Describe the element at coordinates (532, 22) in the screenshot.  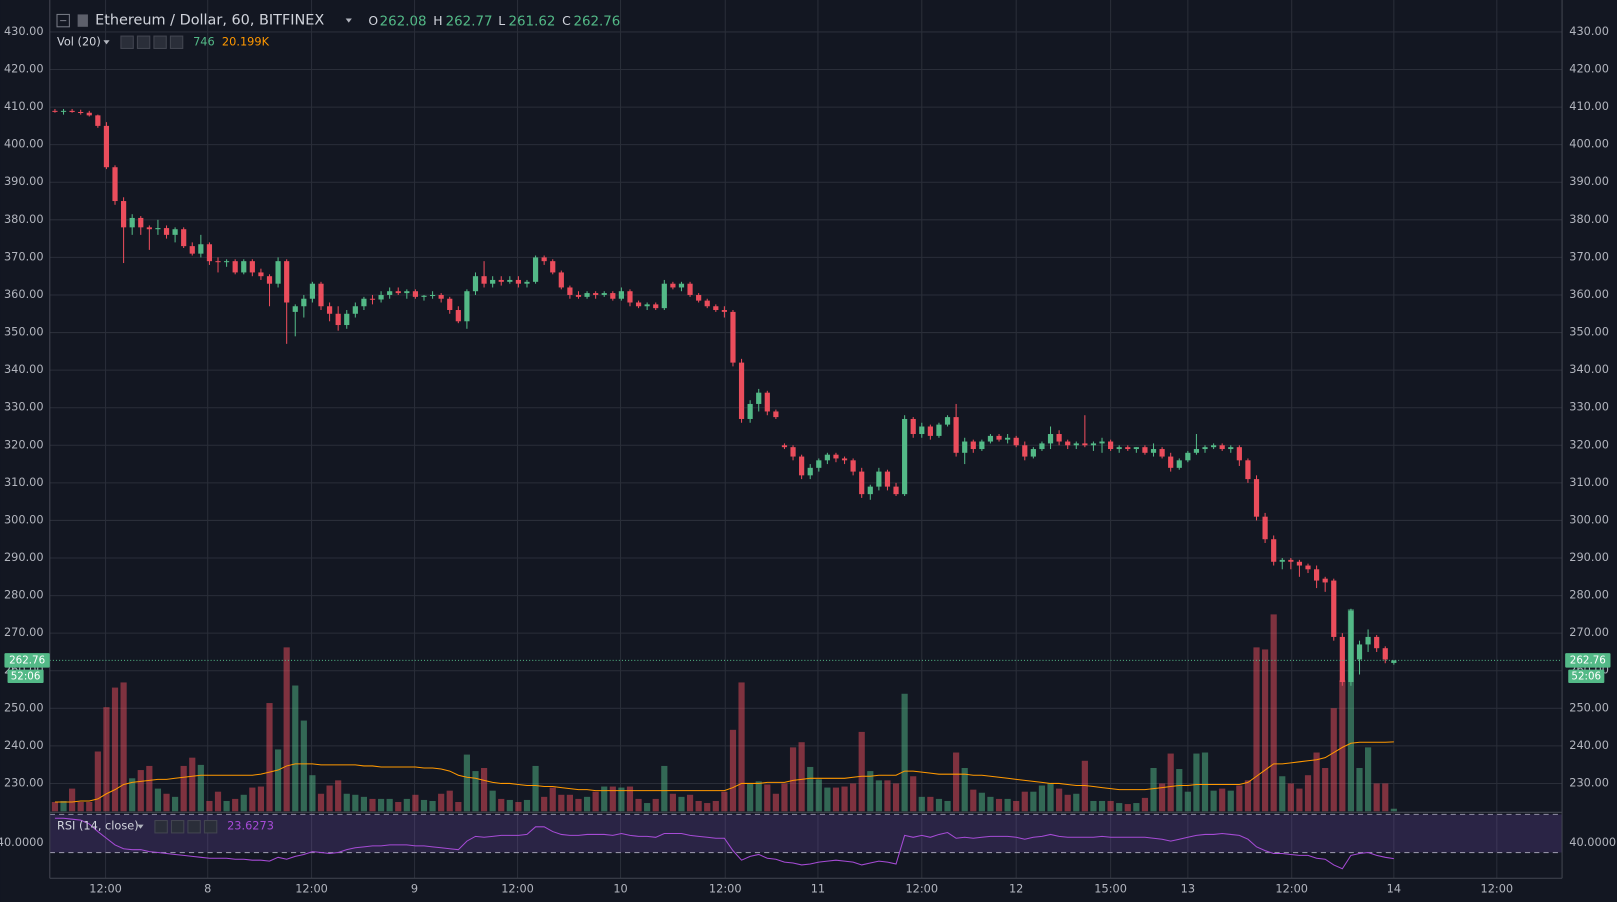
I see `ohlc-value: 261.62` at that location.